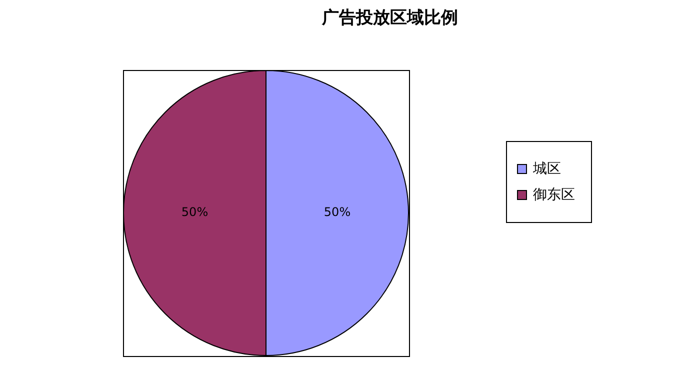 Image resolution: width=700 pixels, height=382 pixels. I want to click on chart-title: 广告投放区域比例, so click(389, 18).